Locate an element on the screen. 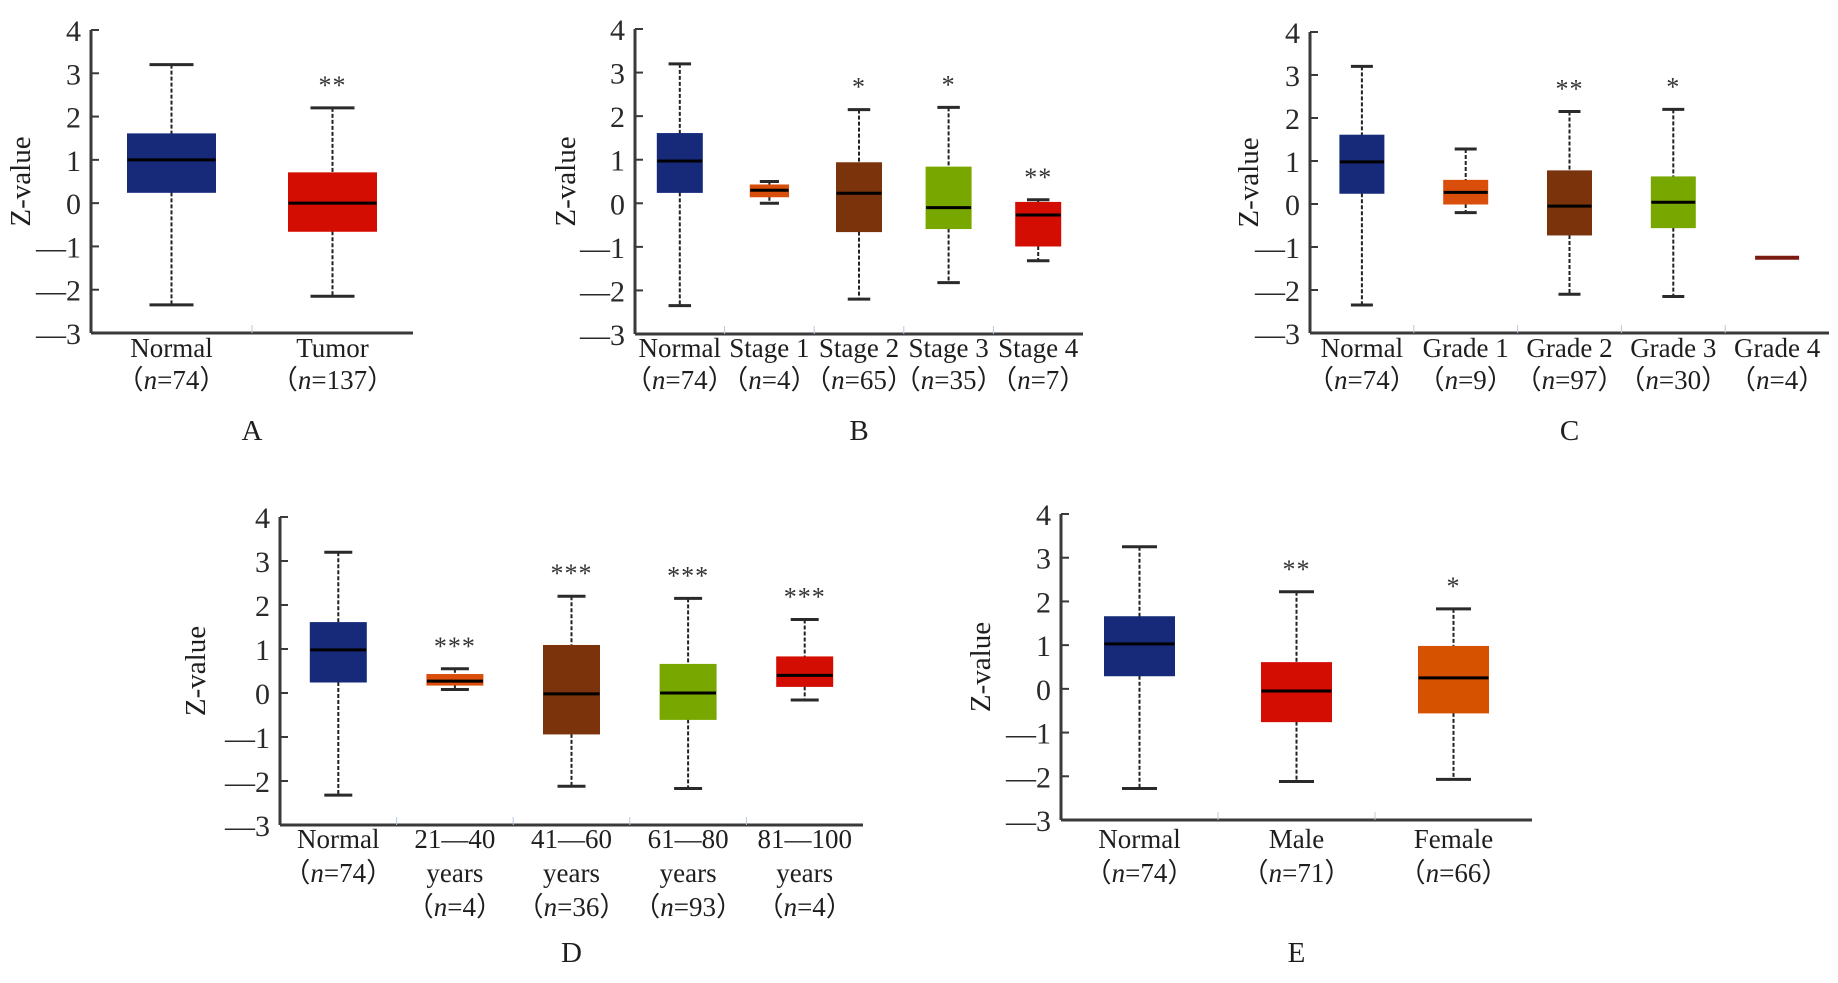 This screenshot has height=983, width=1838. box-normal: Normal （n=74） is located at coordinates (338, 719).